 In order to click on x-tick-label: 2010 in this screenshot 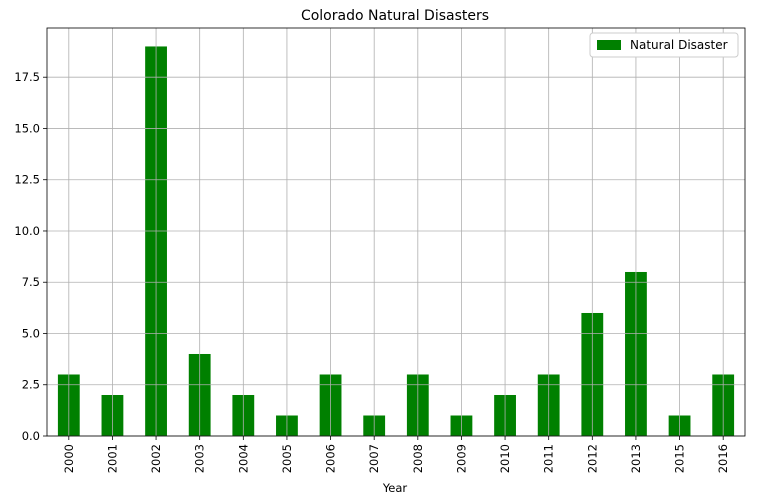, I will do `click(505, 458)`.